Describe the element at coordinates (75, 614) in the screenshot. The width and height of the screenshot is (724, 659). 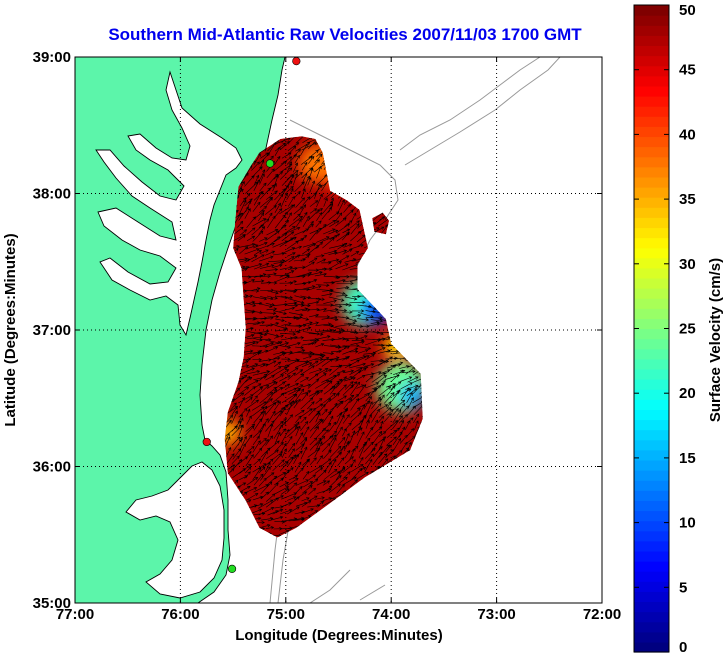
I see `x-tick-label: 77:00` at that location.